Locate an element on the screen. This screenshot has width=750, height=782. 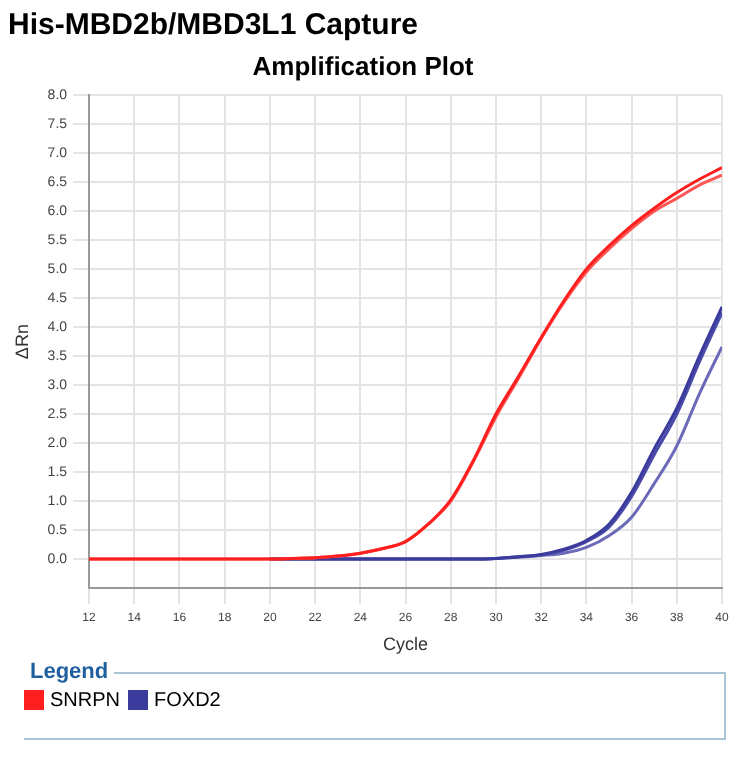
chart-title: His-MBD2b/MBD3L1 Capture is located at coordinates (213, 26).